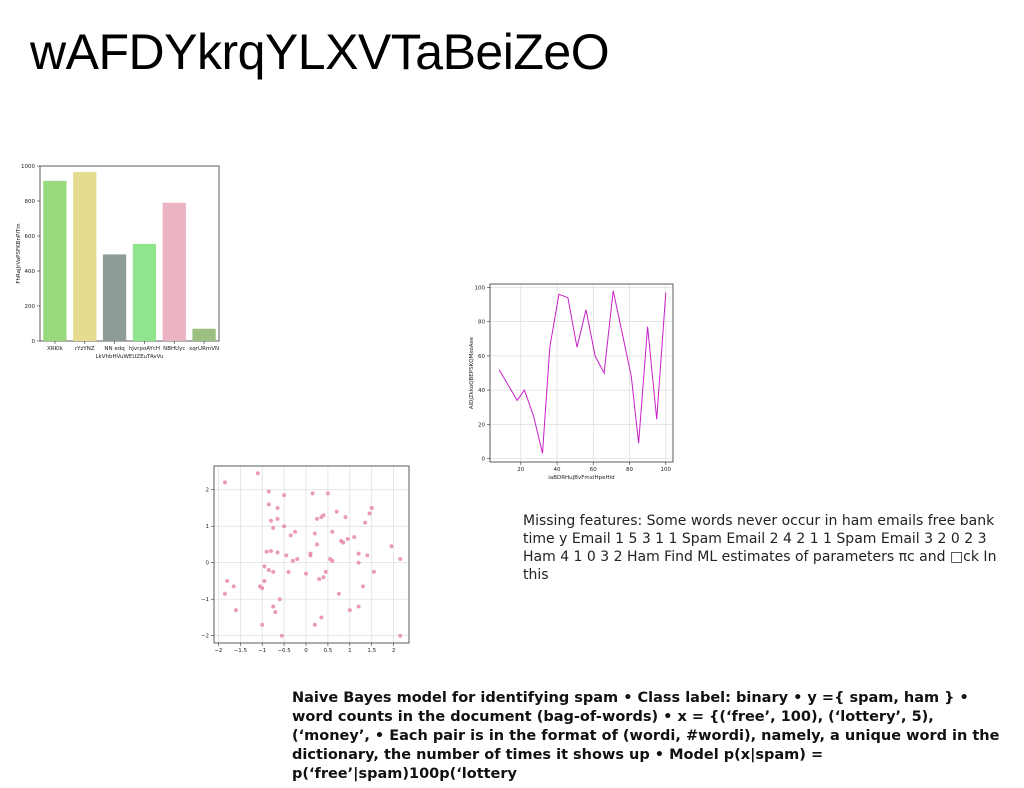 This screenshot has width=1024, height=788. Describe the element at coordinates (30, 272) in the screenshot. I see `bar-y-tick-label: 400` at that location.